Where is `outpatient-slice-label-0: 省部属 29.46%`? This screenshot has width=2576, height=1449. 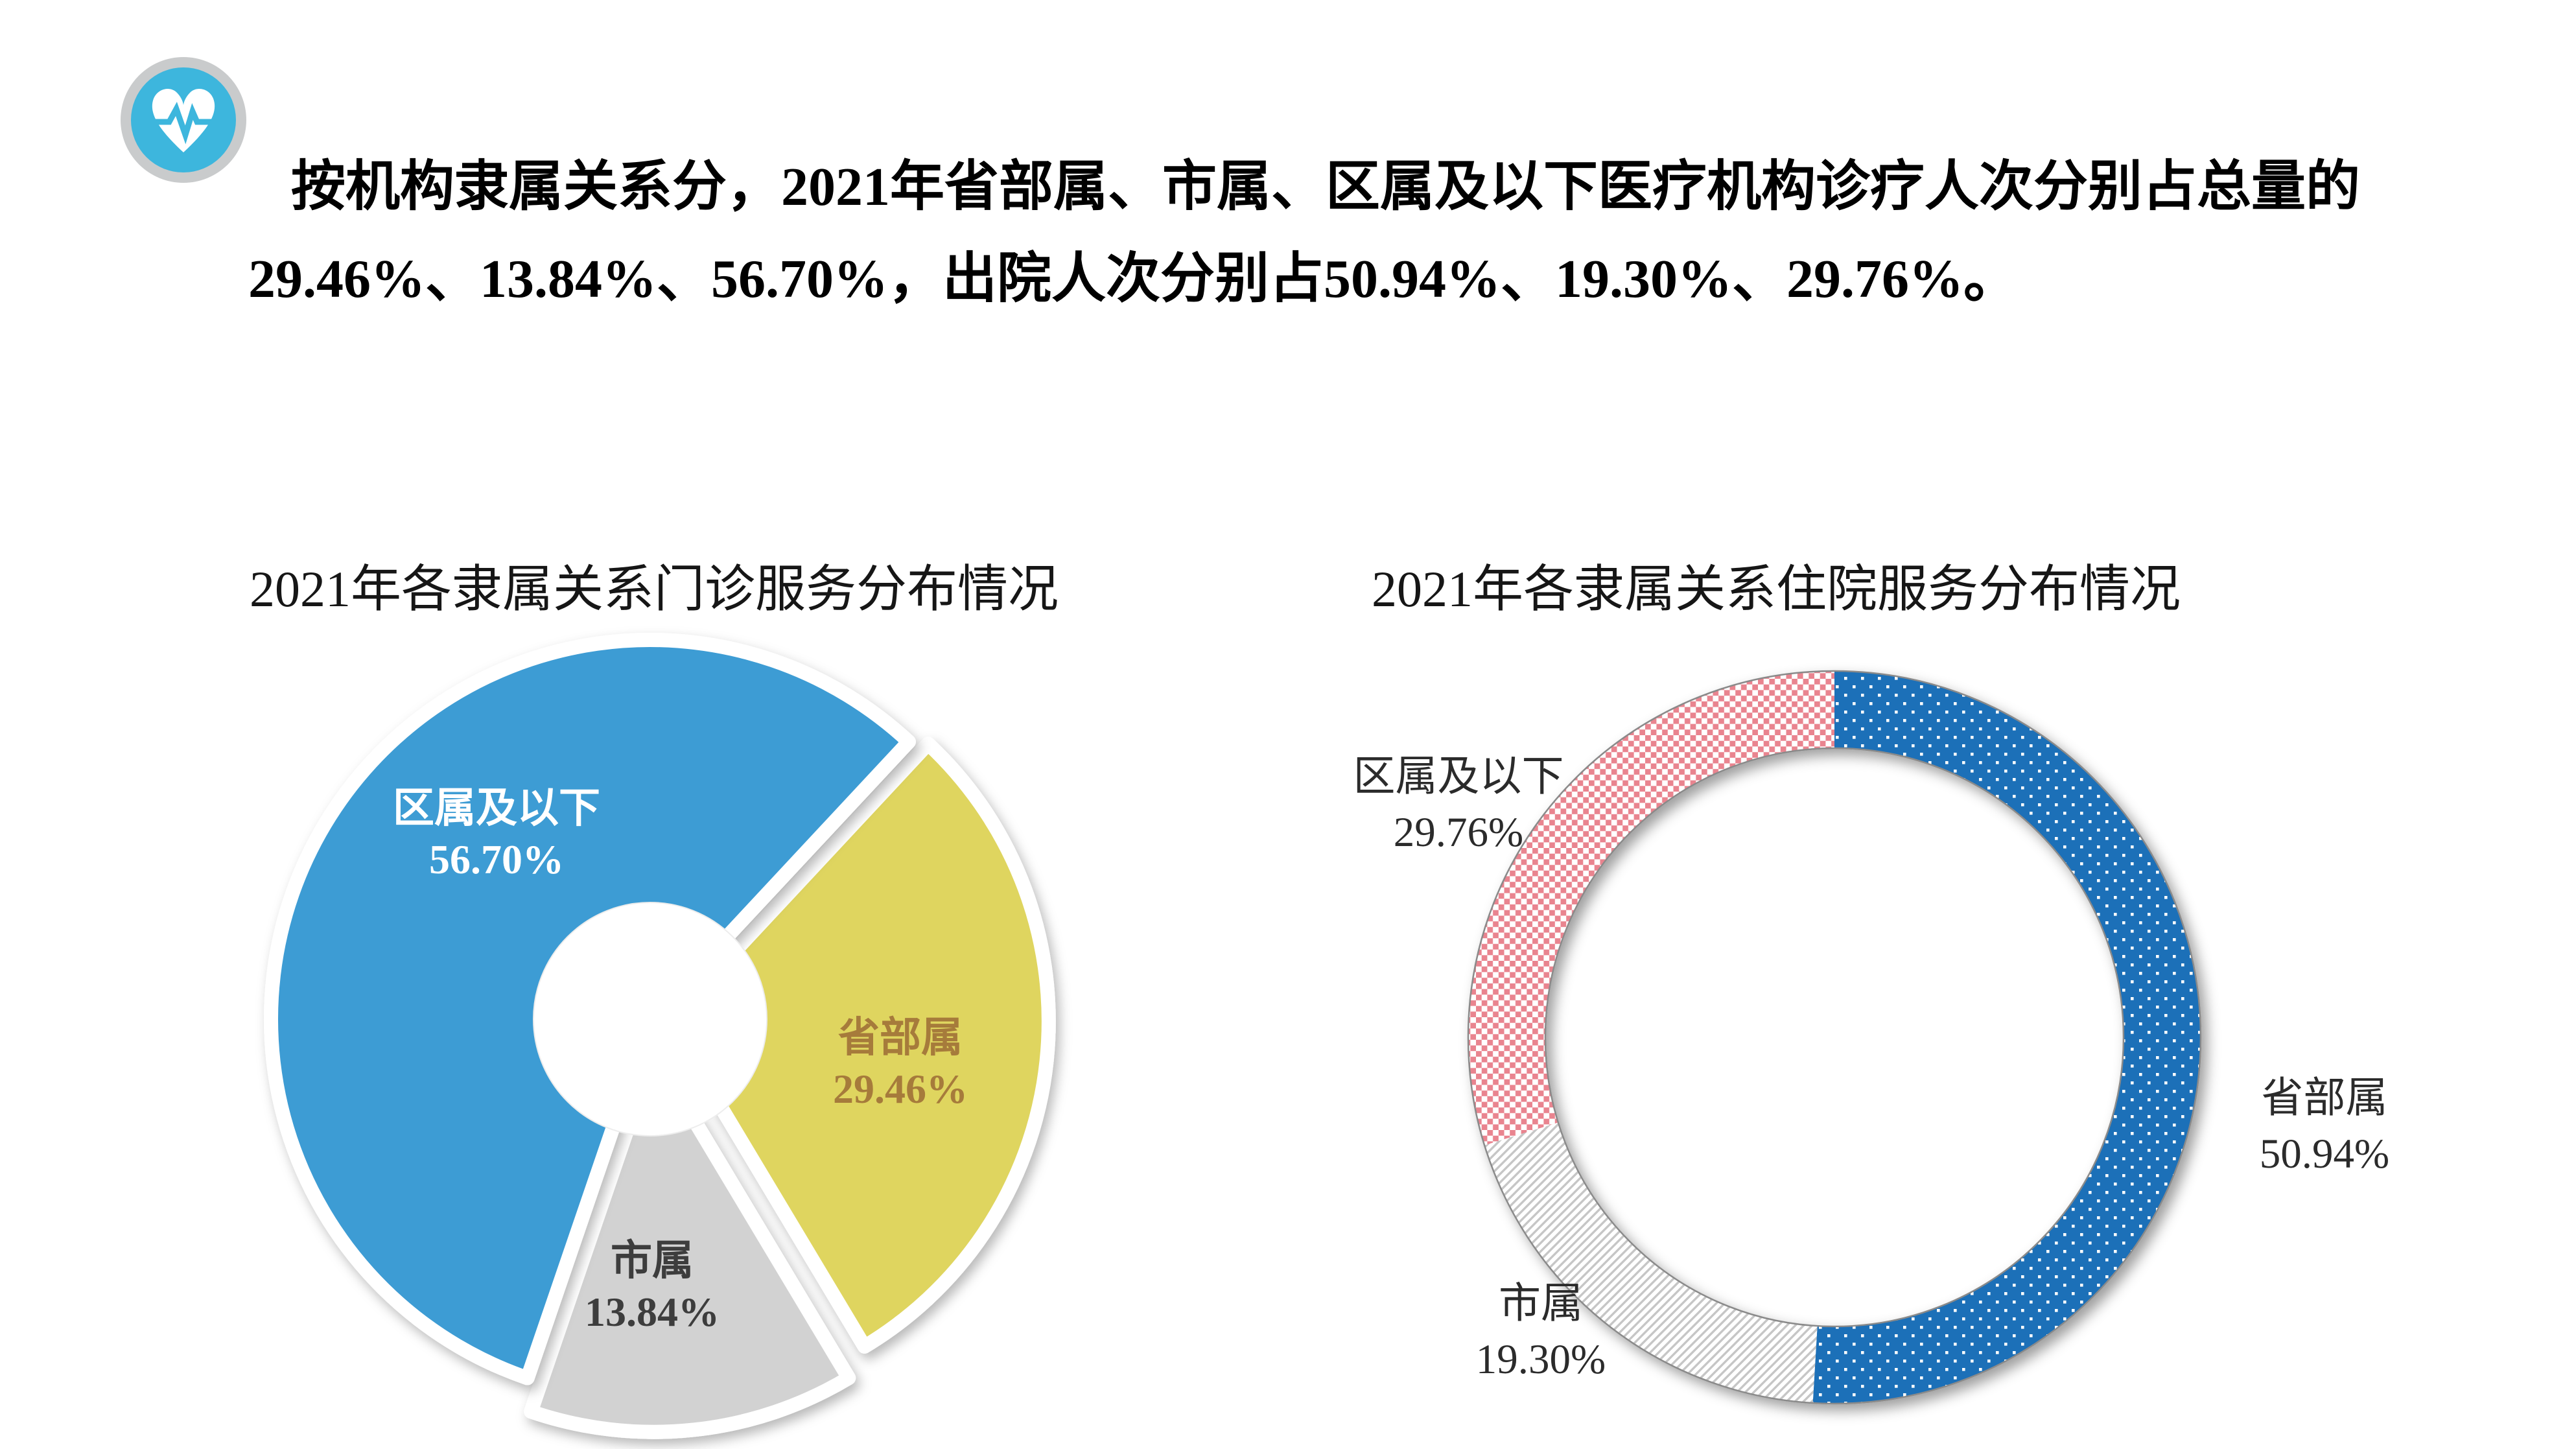
outpatient-slice-label-0: 省部属 29.46% is located at coordinates (900, 1063).